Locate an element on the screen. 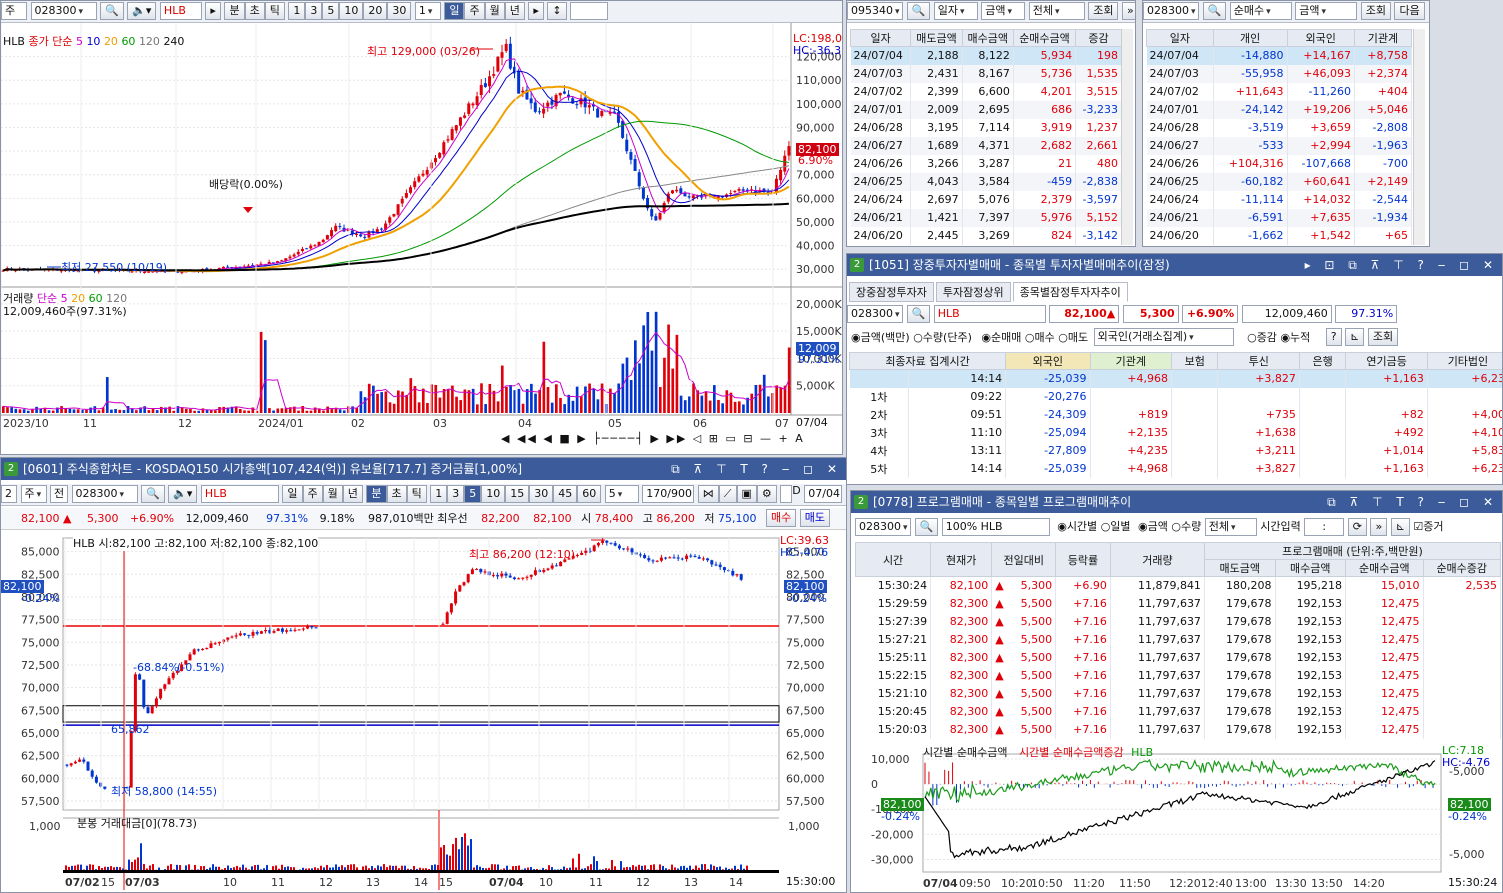 This screenshot has width=1503, height=893. refresh-icon: ⟳ is located at coordinates (1357, 527).